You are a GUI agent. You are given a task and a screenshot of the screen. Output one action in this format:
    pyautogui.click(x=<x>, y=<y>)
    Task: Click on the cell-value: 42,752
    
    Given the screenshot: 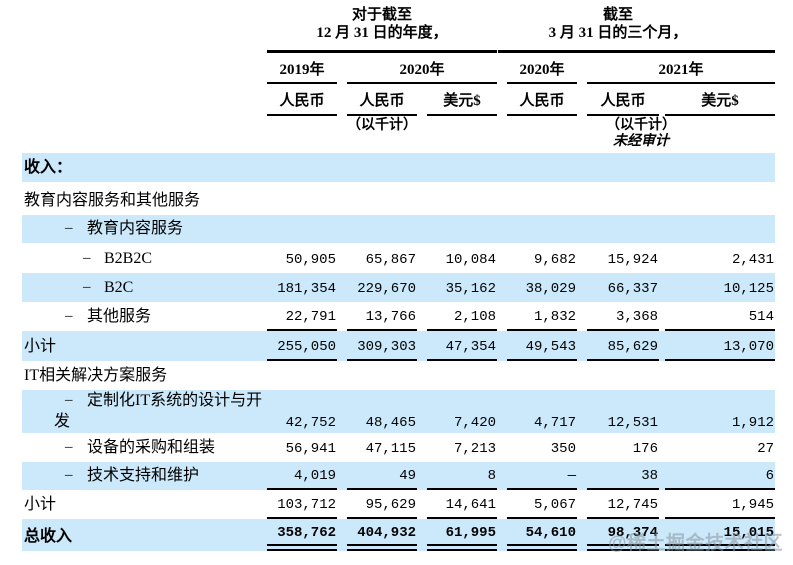 What is the action you would take?
    pyautogui.click(x=310, y=423)
    